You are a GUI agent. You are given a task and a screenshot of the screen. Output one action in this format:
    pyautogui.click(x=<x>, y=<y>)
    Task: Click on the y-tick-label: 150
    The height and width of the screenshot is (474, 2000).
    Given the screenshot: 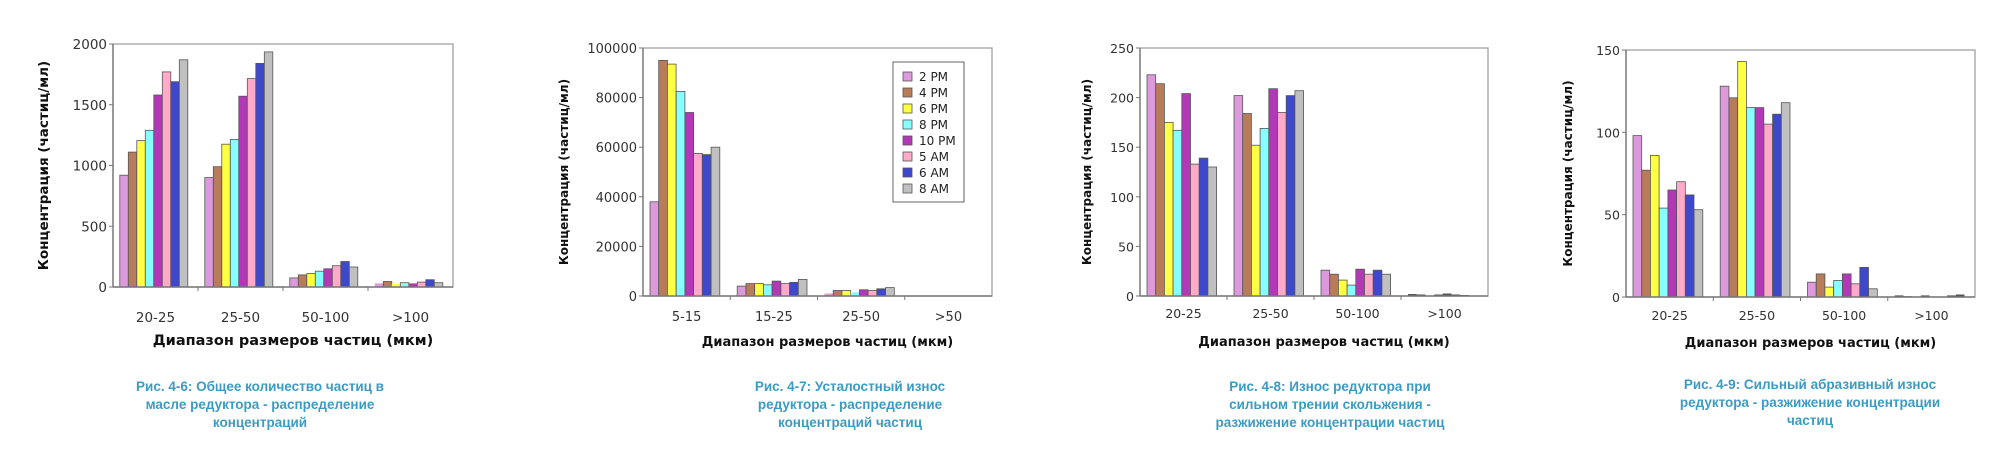 What is the action you would take?
    pyautogui.click(x=1608, y=50)
    